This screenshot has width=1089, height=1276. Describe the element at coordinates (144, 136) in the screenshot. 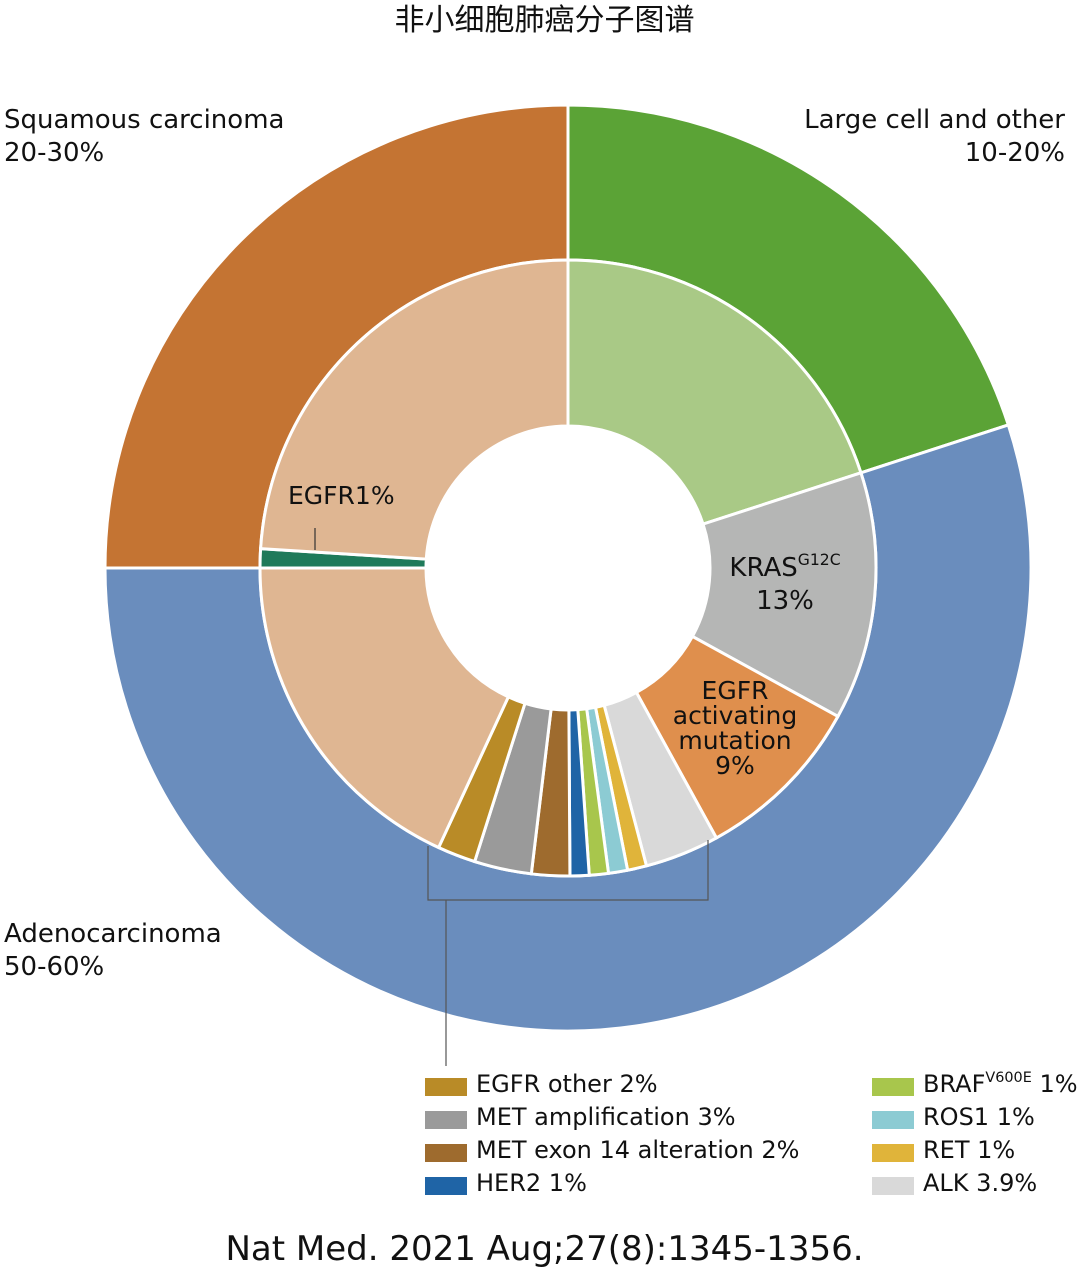

I see `outer-label: Squamous carcinoma 20-30%` at that location.